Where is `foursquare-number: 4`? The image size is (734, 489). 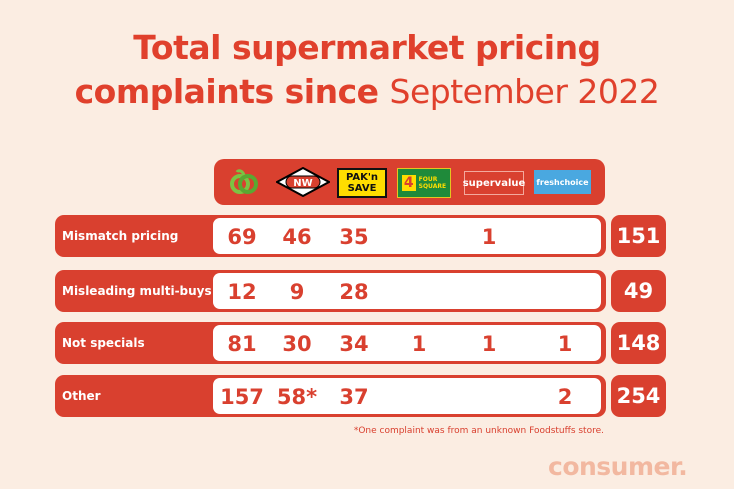
foursquare-number: 4 is located at coordinates (408, 183).